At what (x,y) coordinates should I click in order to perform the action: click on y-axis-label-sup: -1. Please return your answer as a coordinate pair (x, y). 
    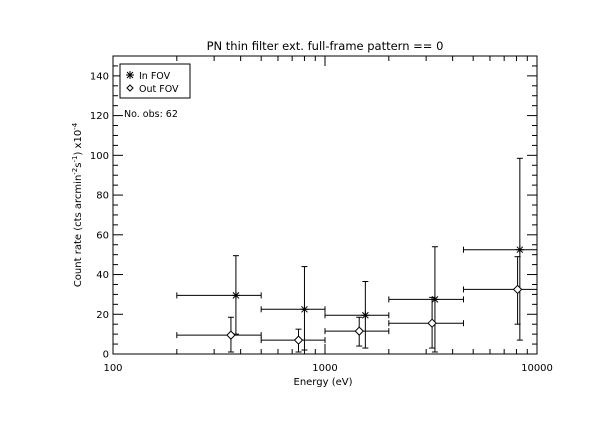
    Looking at the image, I should click on (75, 159).